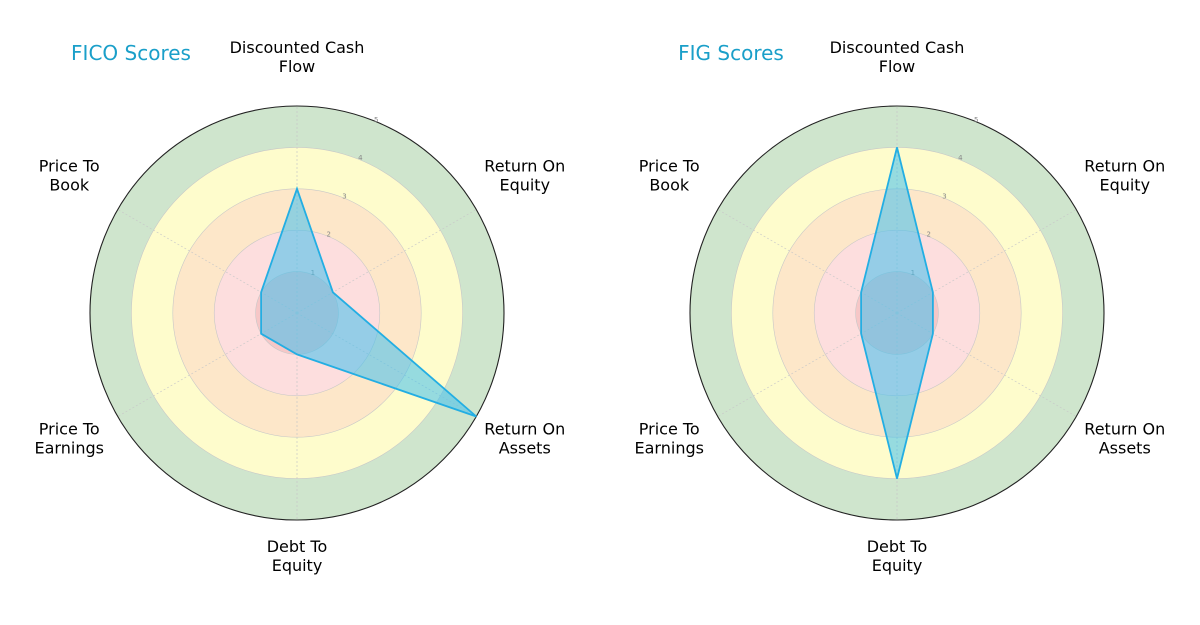 The height and width of the screenshot is (625, 1200). What do you see at coordinates (131, 53) in the screenshot?
I see `chart-title: FICO Scores` at bounding box center [131, 53].